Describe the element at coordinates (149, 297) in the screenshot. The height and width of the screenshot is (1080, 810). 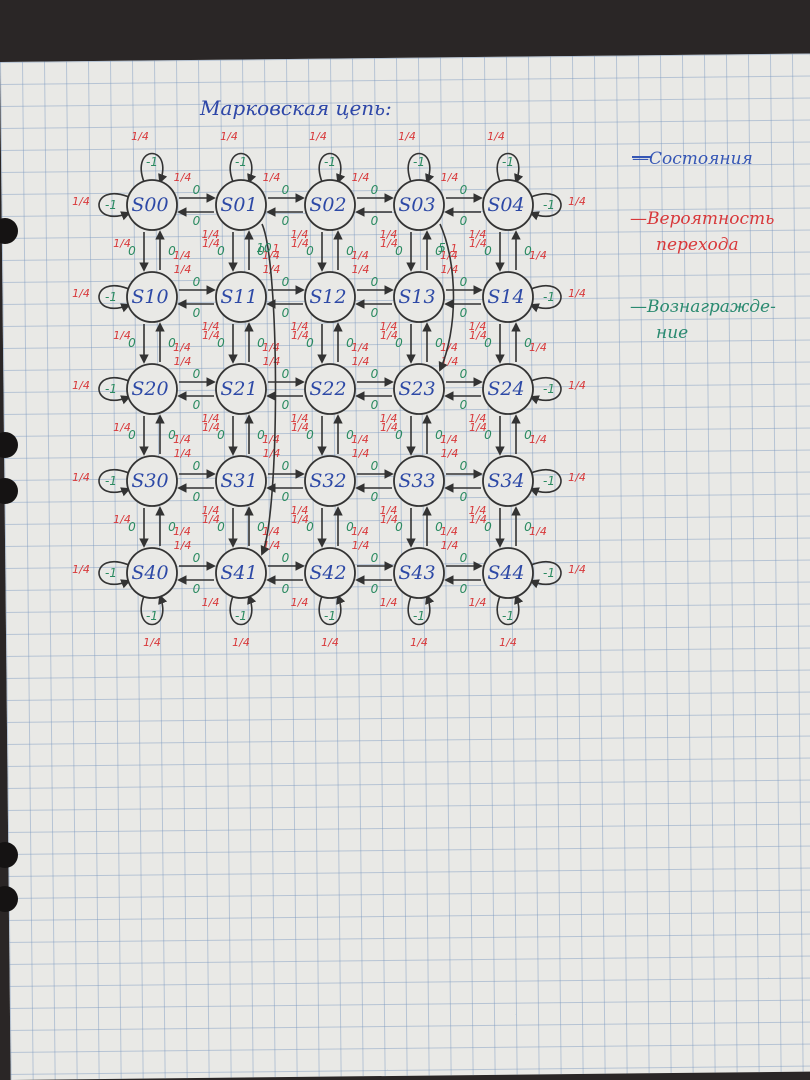
I see `state-label: S10` at that location.